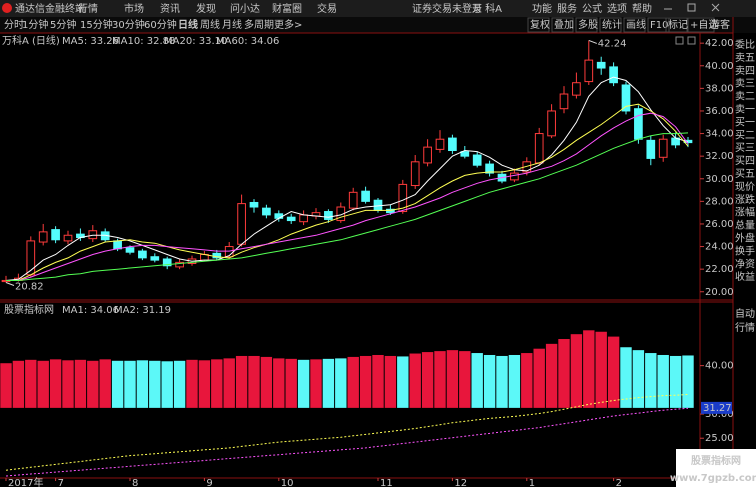 The image size is (756, 487). What do you see at coordinates (128, 24) in the screenshot?
I see `period-tab: 30分钟` at bounding box center [128, 24].